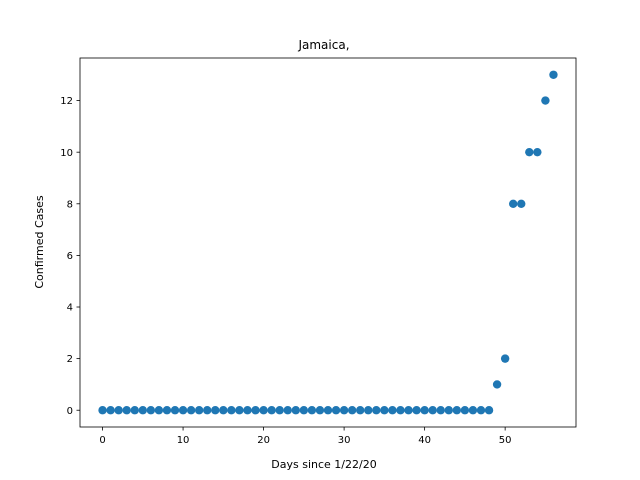  What do you see at coordinates (102, 440) in the screenshot?
I see `x-tick-label: 0` at bounding box center [102, 440].